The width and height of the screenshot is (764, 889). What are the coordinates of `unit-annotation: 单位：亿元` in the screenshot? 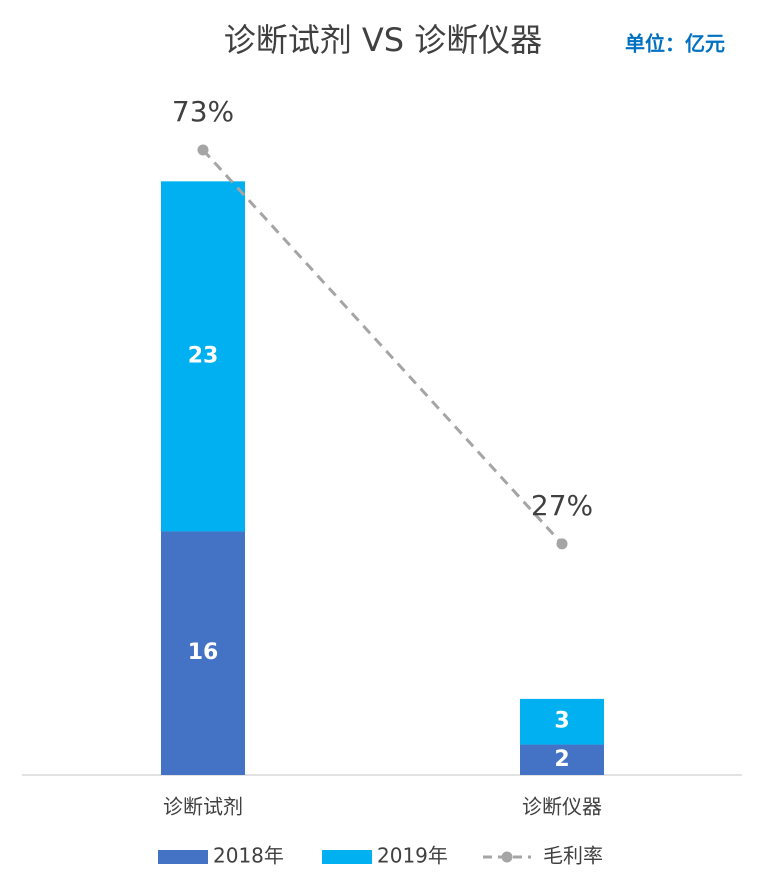 It's located at (675, 44).